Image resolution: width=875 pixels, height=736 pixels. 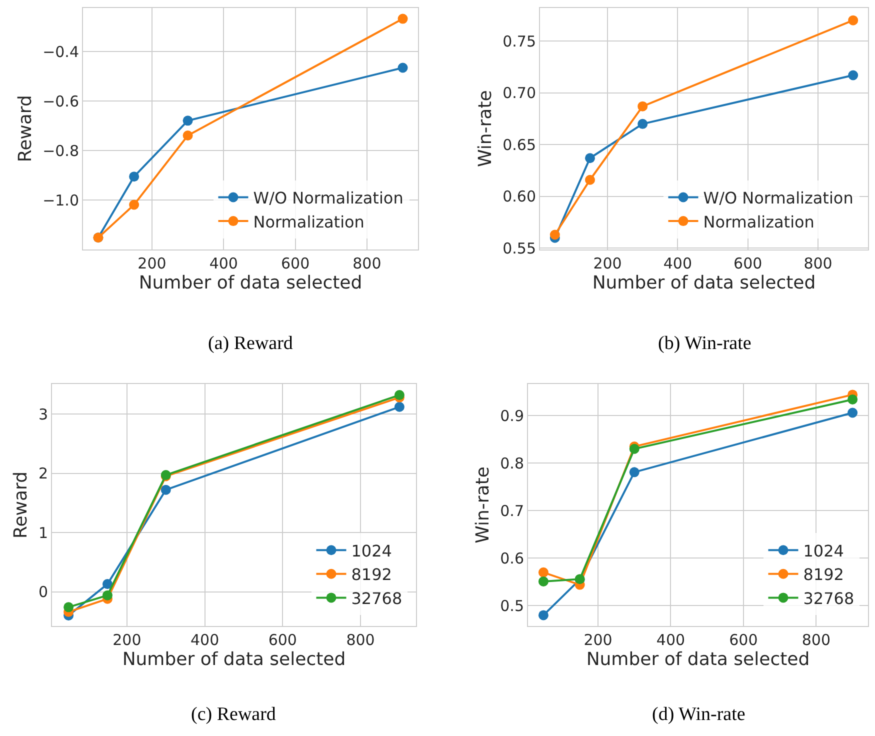 I want to click on y-tick-label: 0.5, so click(x=512, y=605).